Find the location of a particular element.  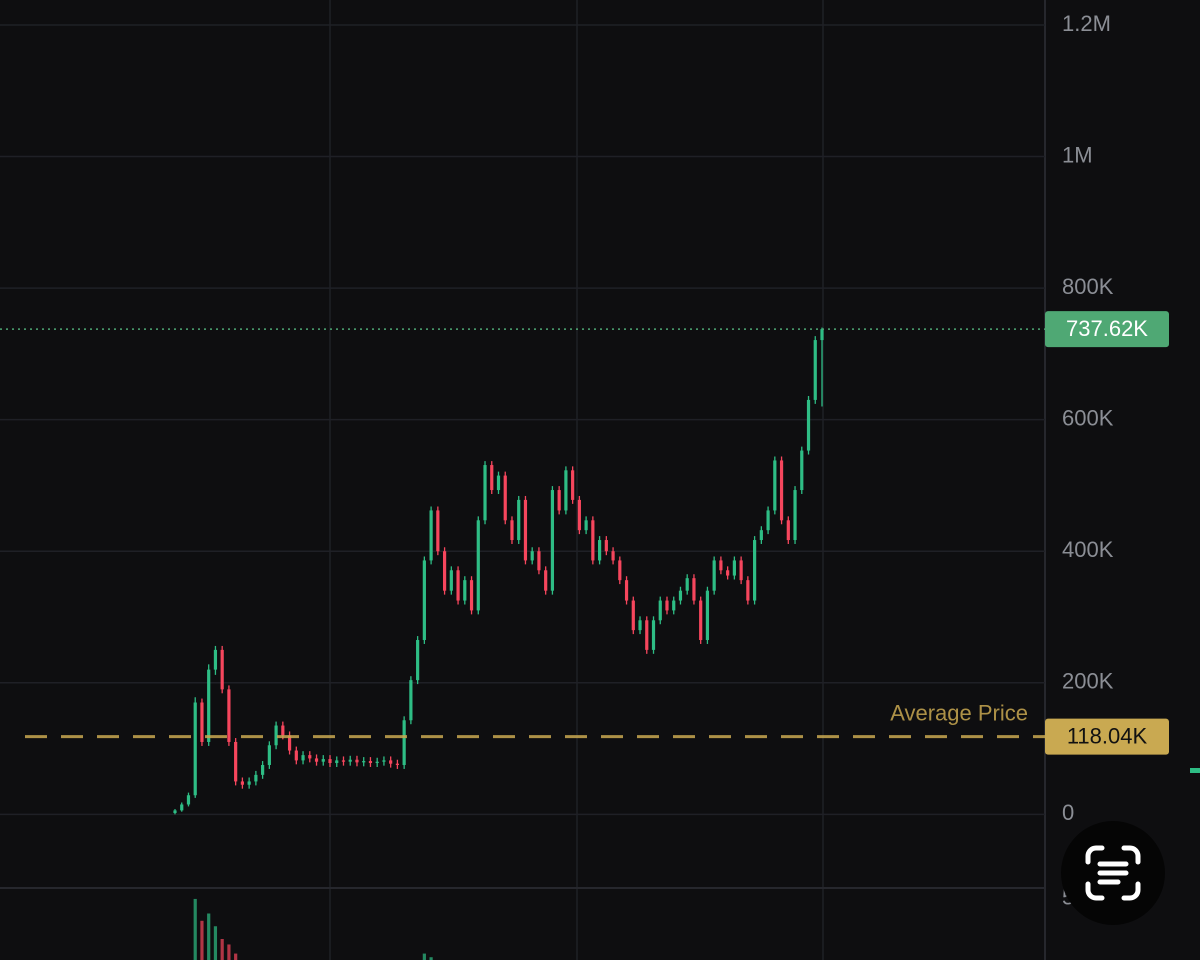

average-price-tag is located at coordinates (1107, 736).